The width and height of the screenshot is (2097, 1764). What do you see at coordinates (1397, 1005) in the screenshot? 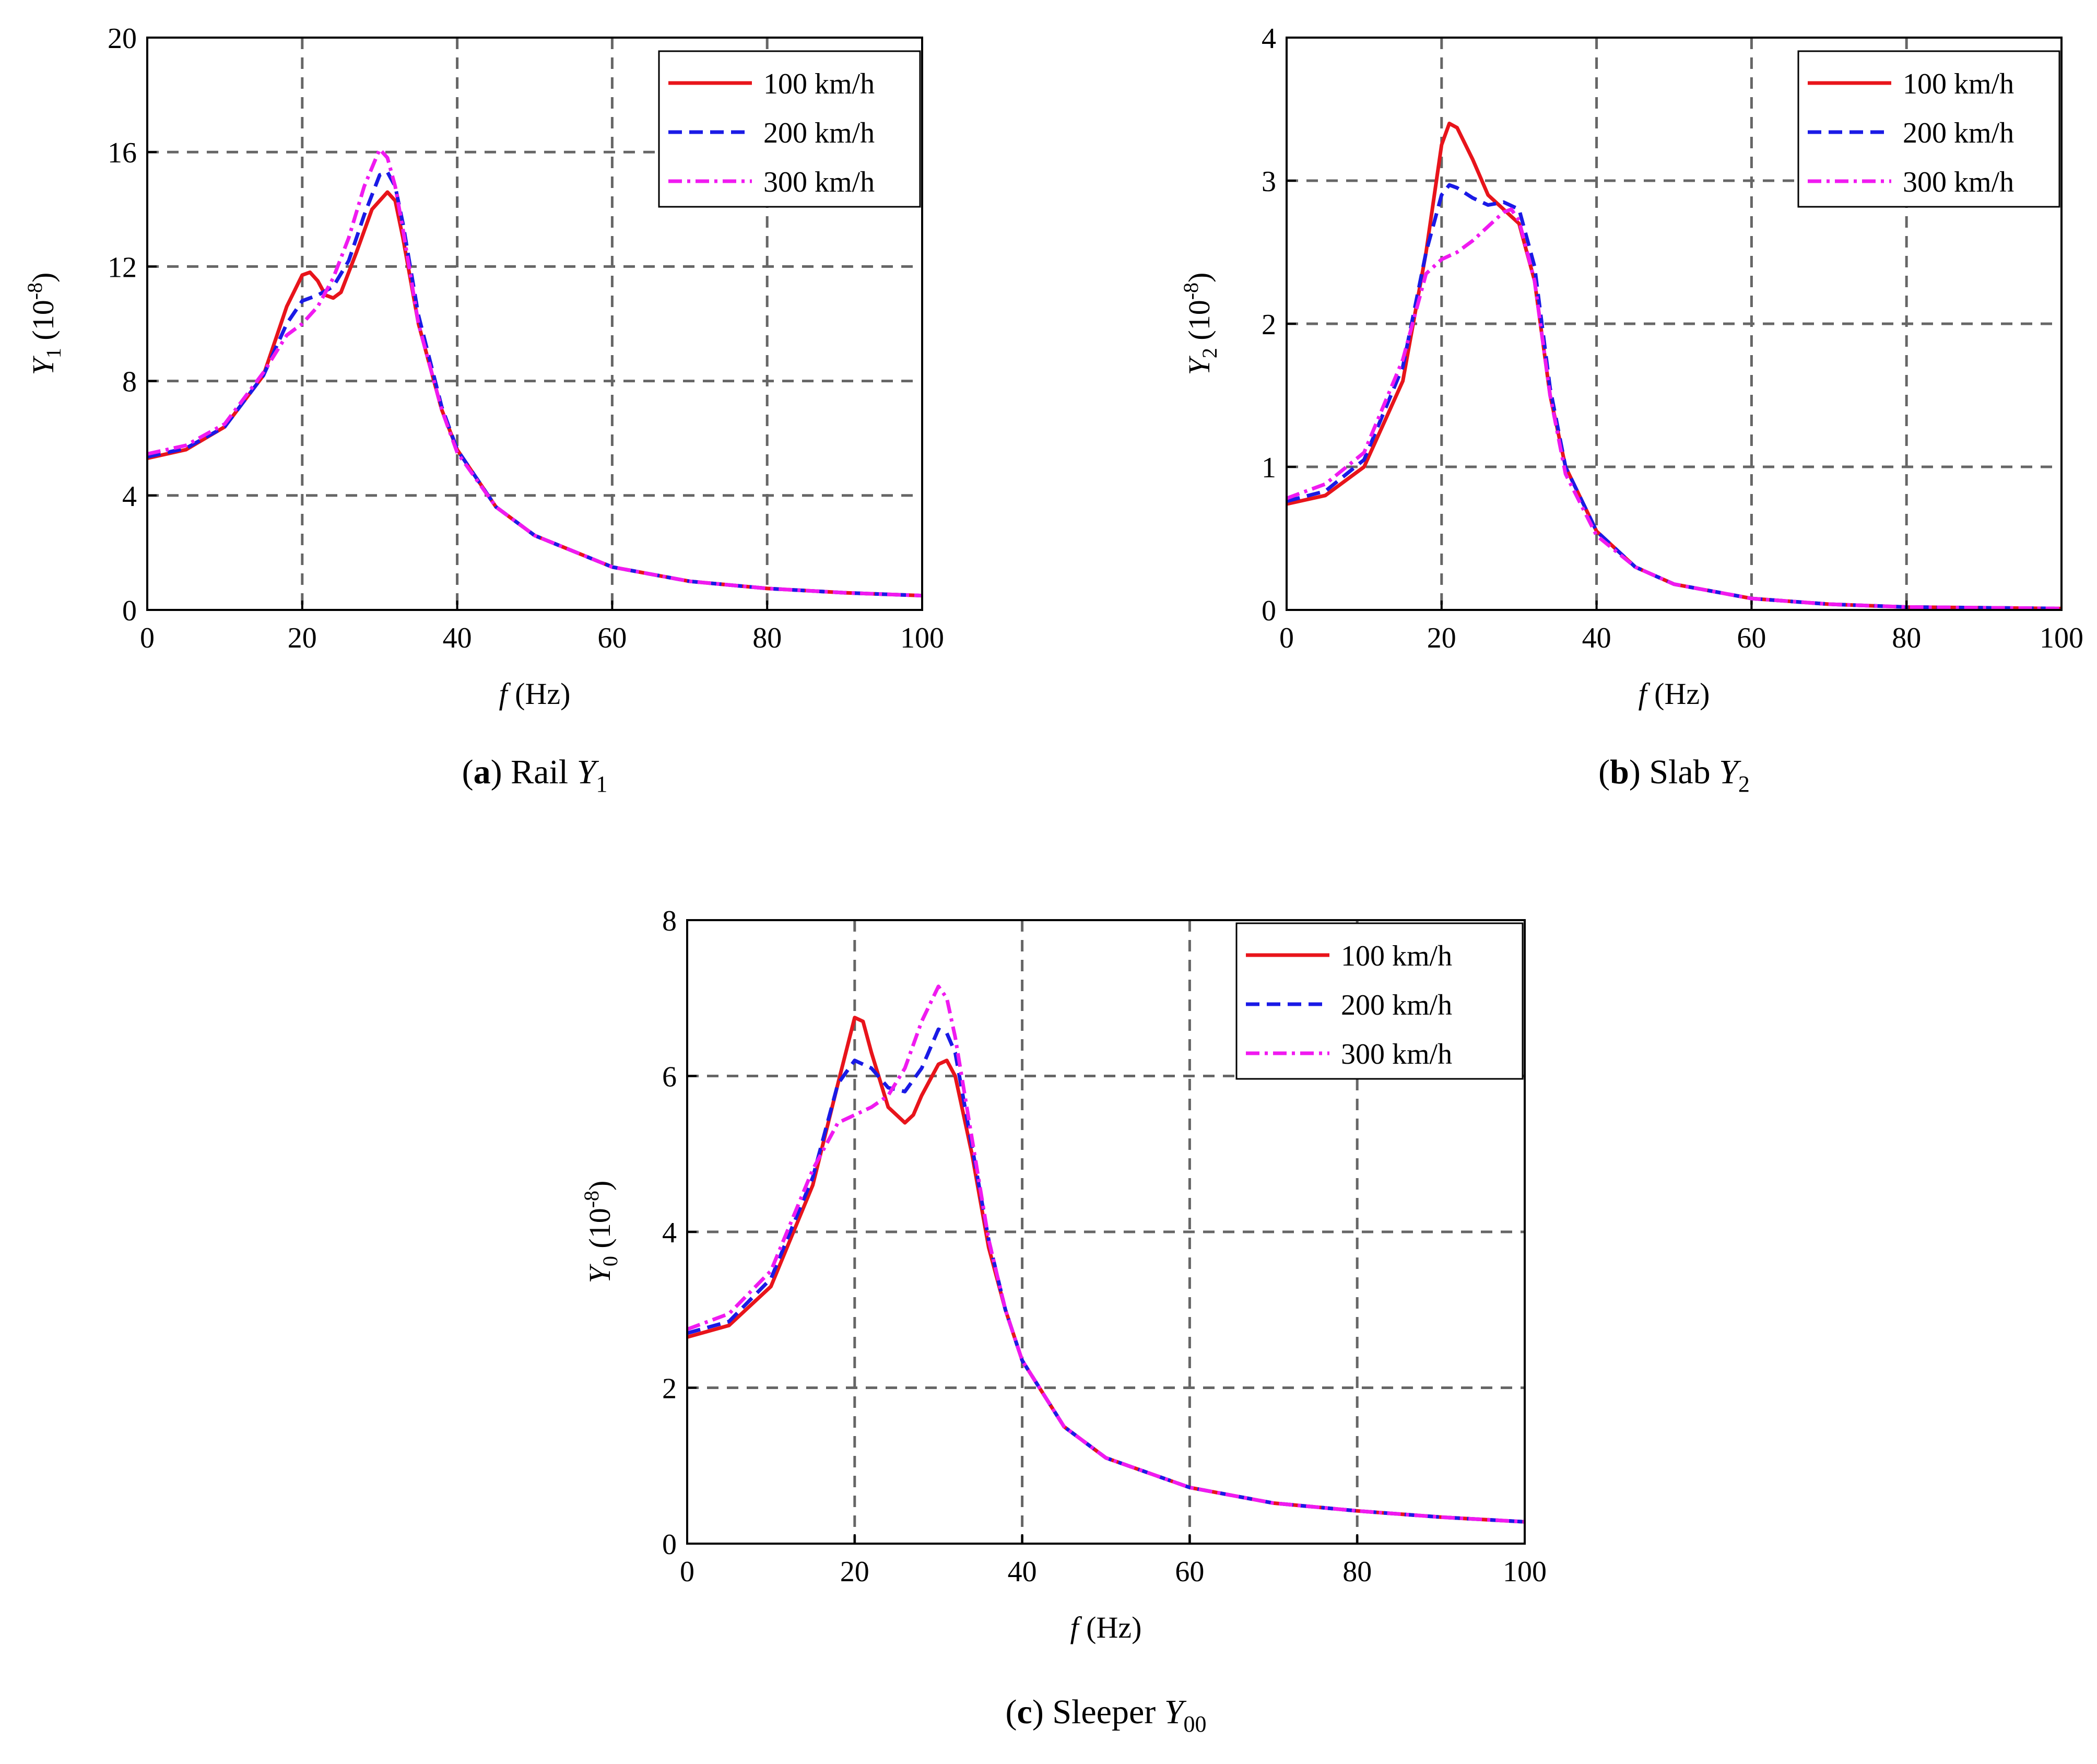
I see `chart-c-legend-label-2: 200 km/h` at bounding box center [1397, 1005].